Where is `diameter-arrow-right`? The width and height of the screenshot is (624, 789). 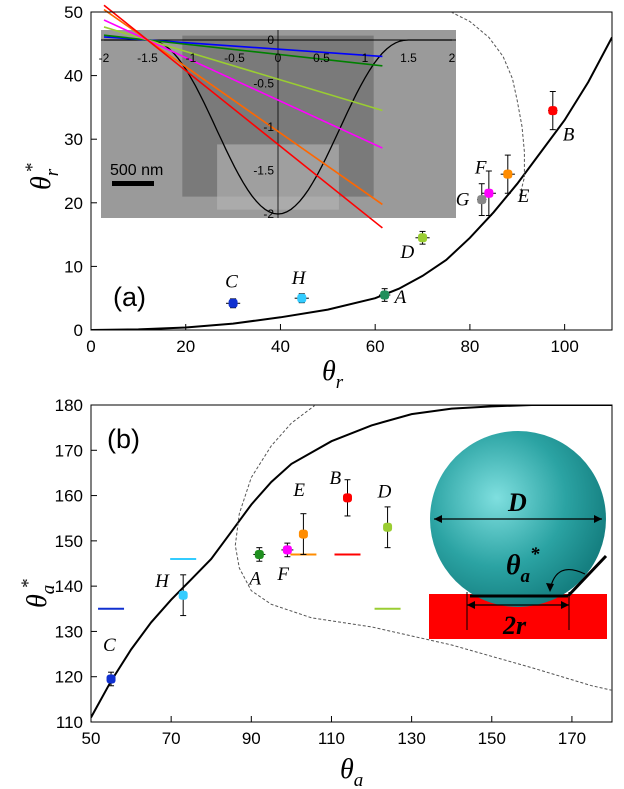 diameter-arrow-right is located at coordinates (598, 519).